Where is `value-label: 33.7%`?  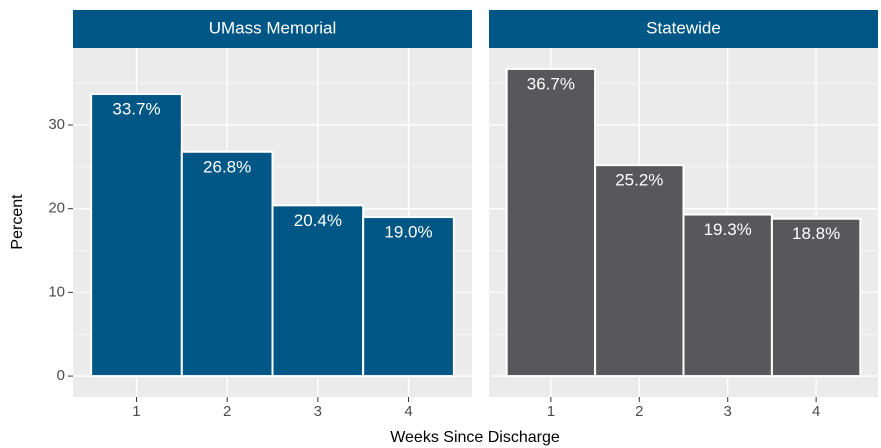
value-label: 33.7% is located at coordinates (136, 109).